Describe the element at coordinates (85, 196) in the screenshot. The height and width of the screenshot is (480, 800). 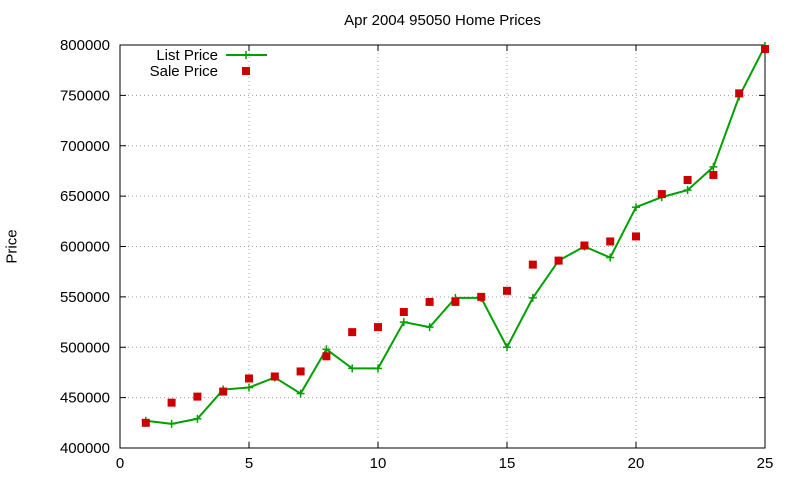
I see `y-tick-label: 650000` at that location.